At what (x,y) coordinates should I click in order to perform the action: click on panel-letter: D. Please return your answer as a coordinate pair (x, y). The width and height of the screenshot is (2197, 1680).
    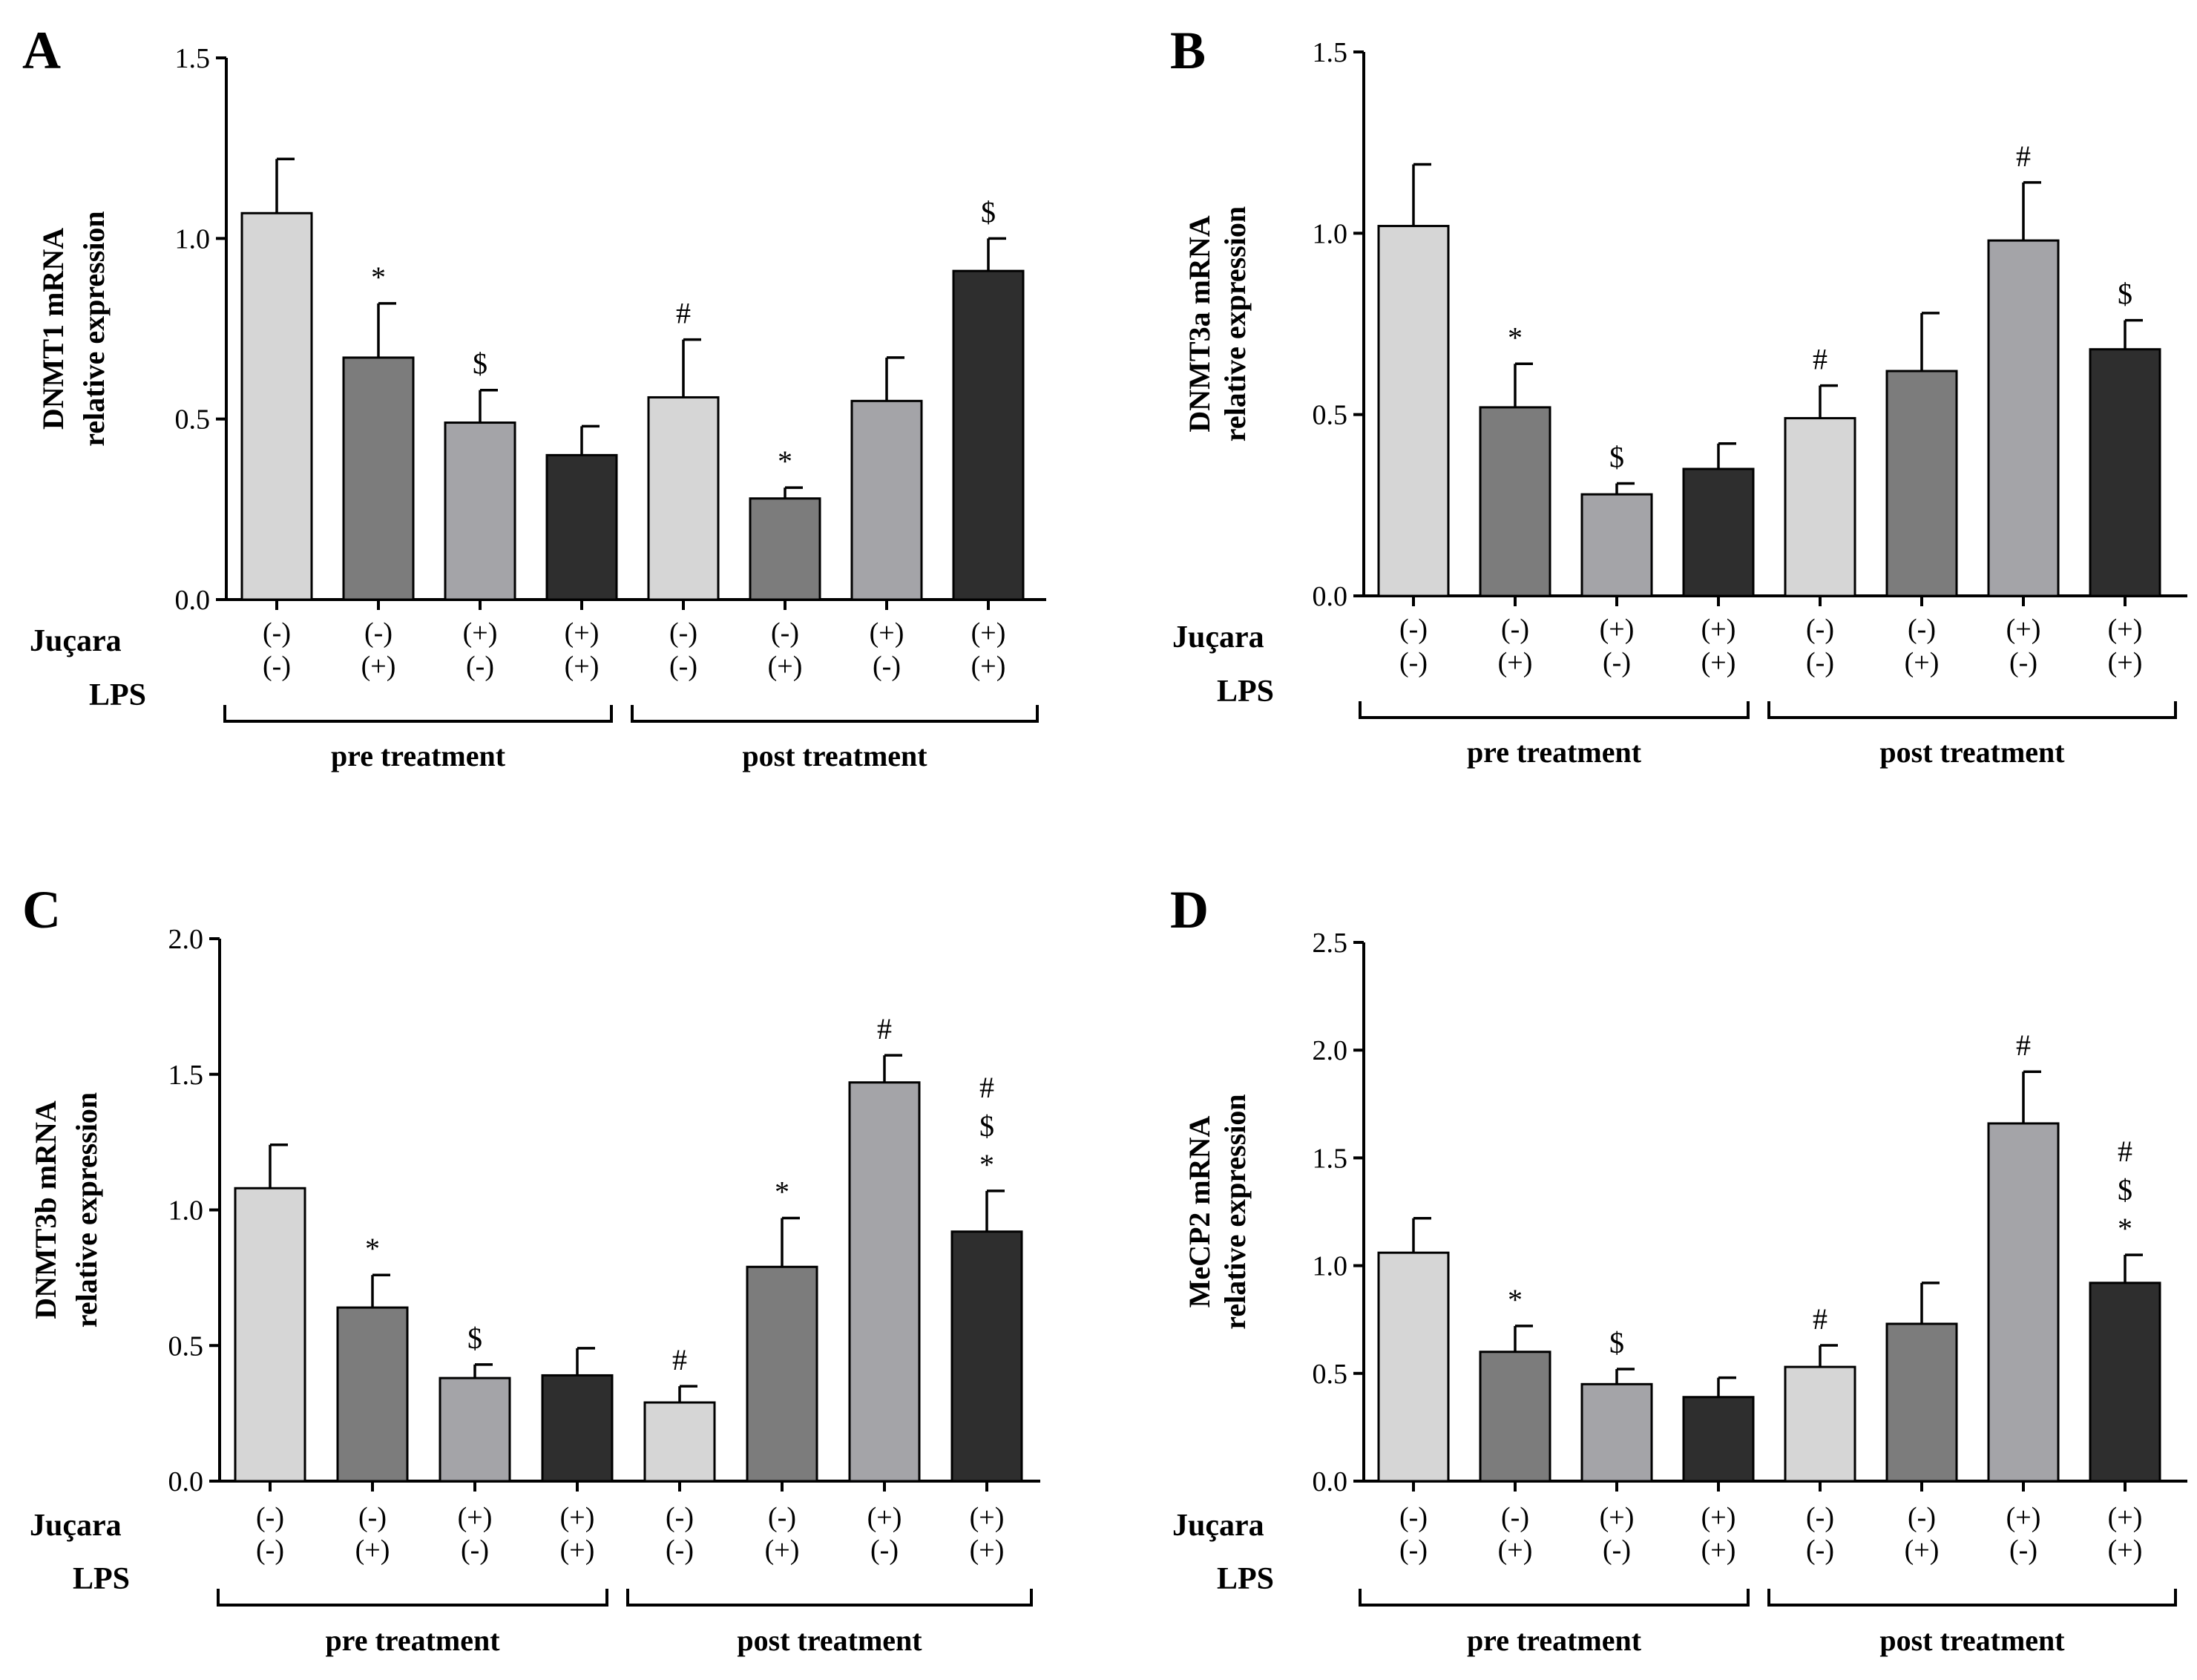
    Looking at the image, I should click on (1189, 910).